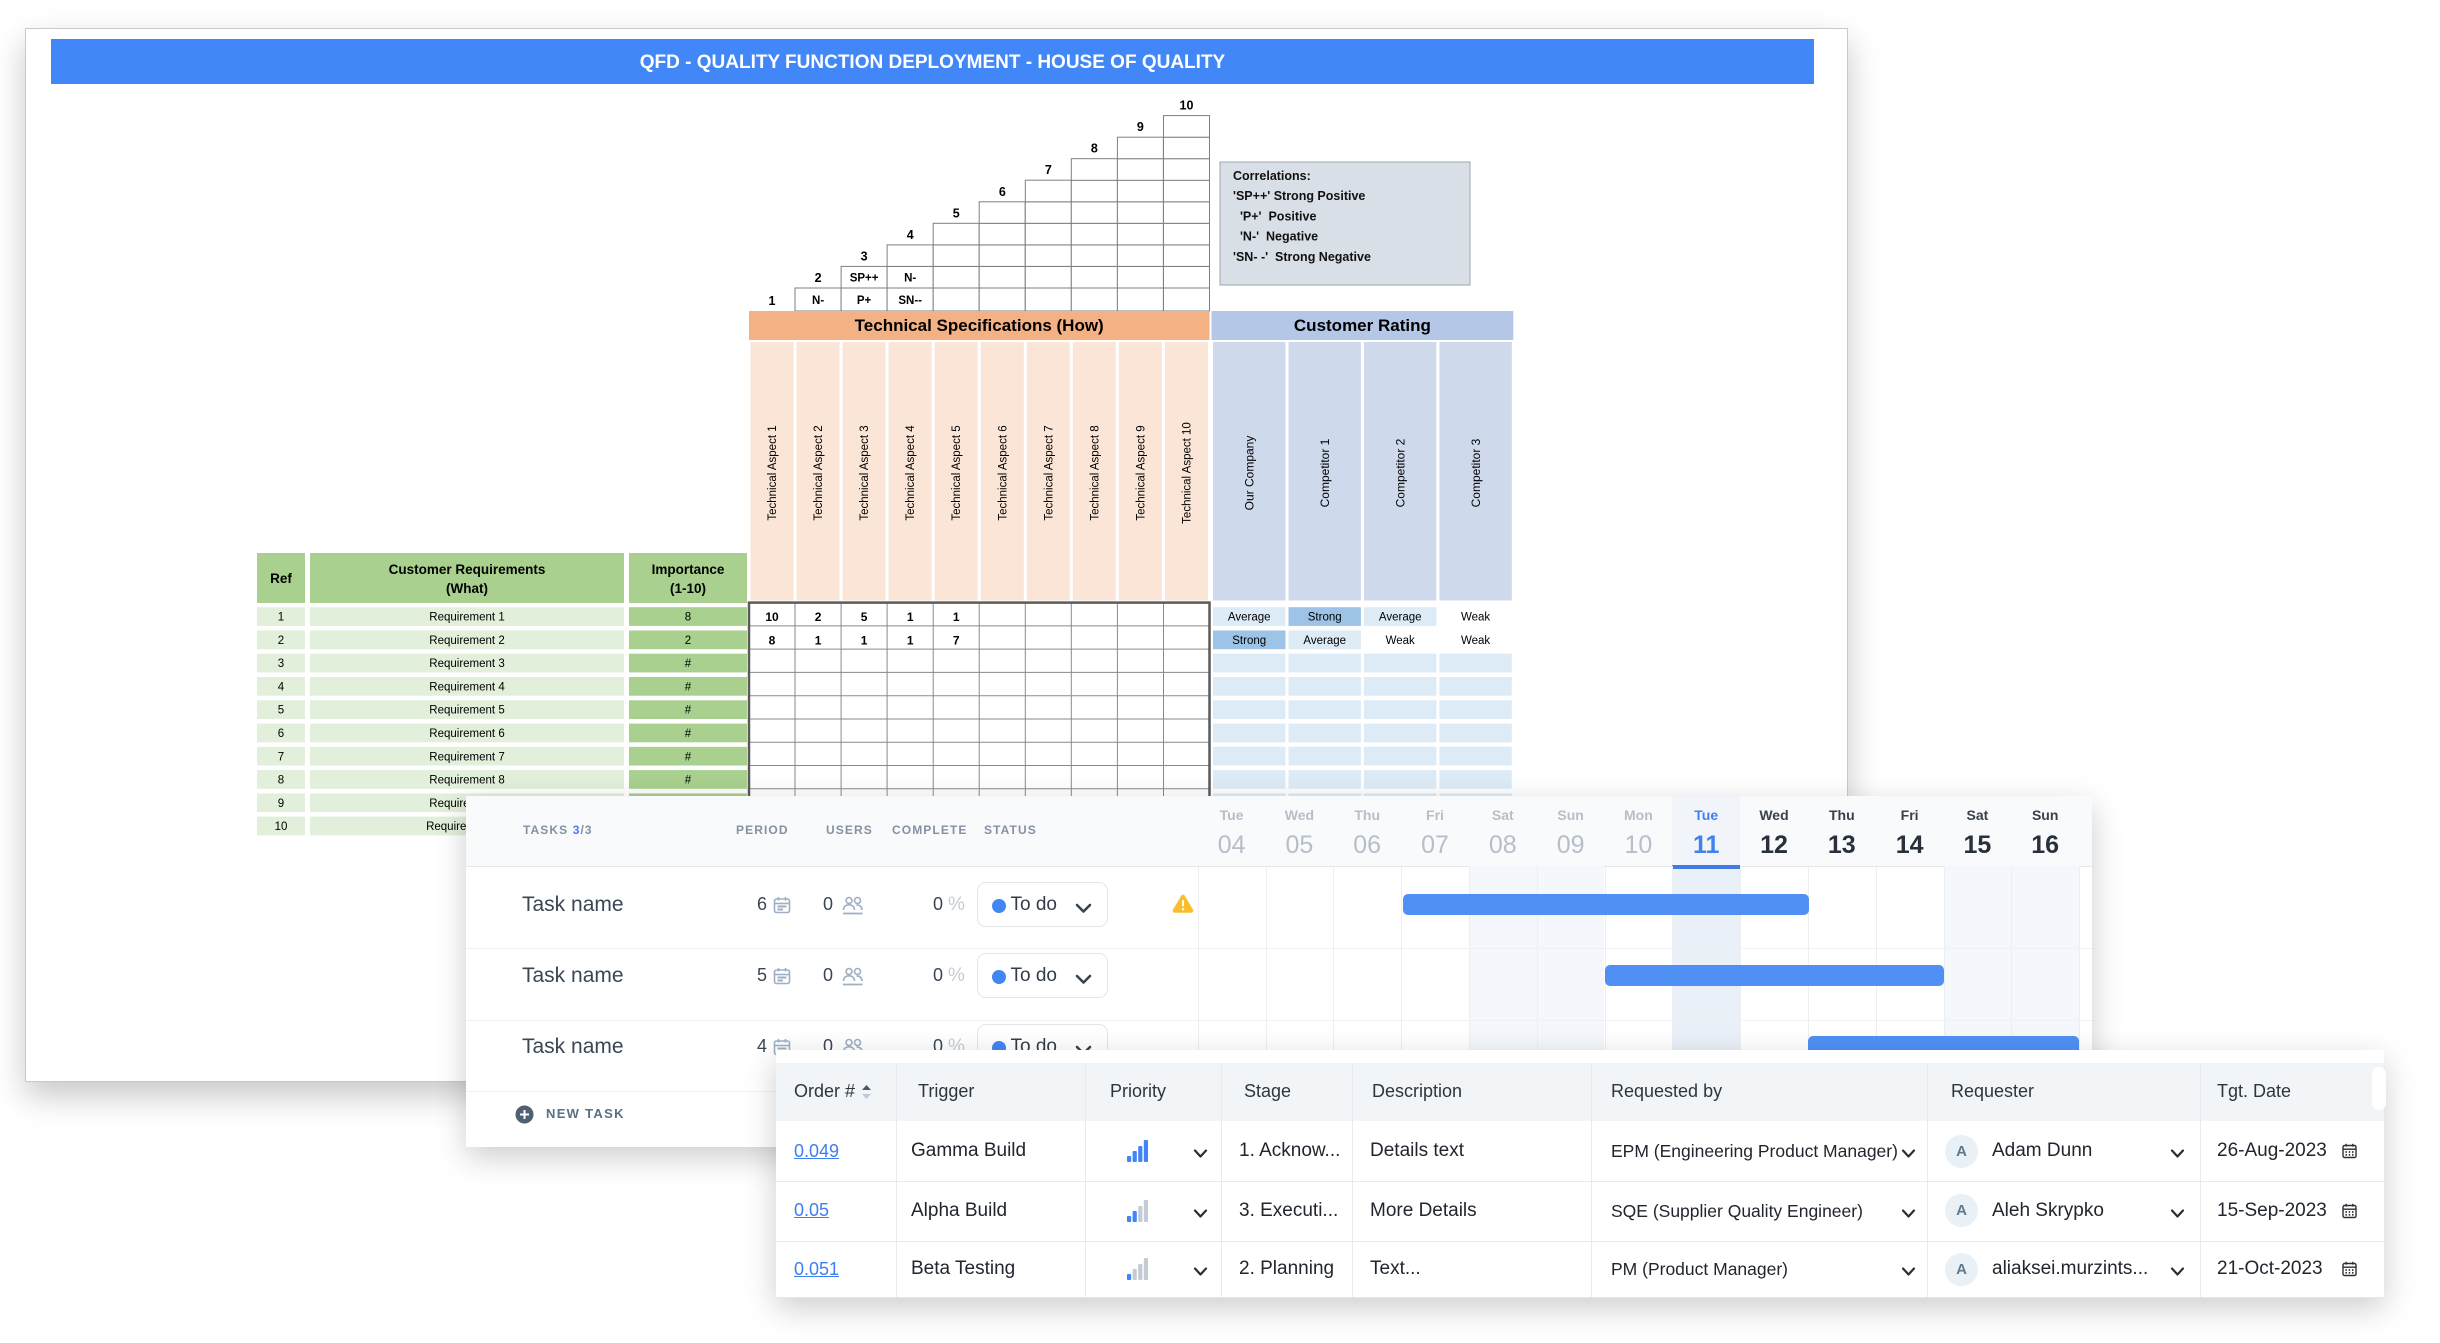  What do you see at coordinates (467, 569) in the screenshot?
I see `svg-text: Customer Requirements` at bounding box center [467, 569].